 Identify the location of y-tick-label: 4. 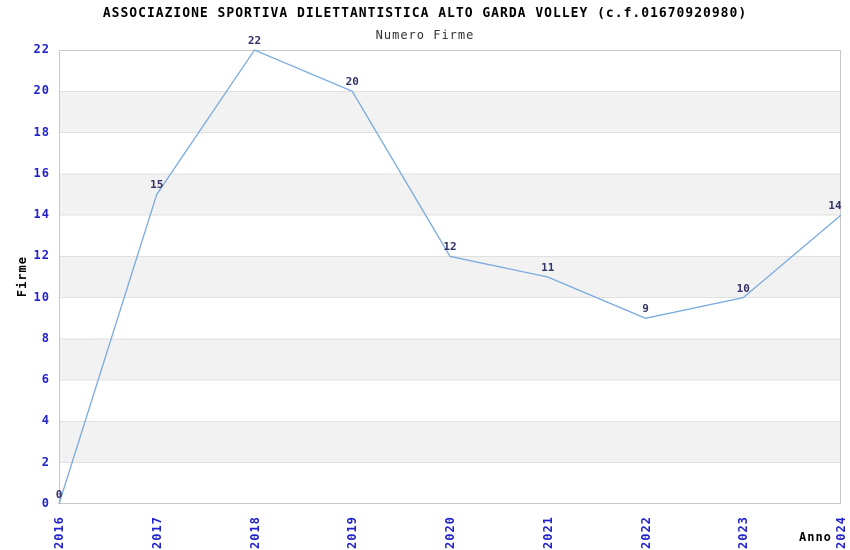
(45, 420).